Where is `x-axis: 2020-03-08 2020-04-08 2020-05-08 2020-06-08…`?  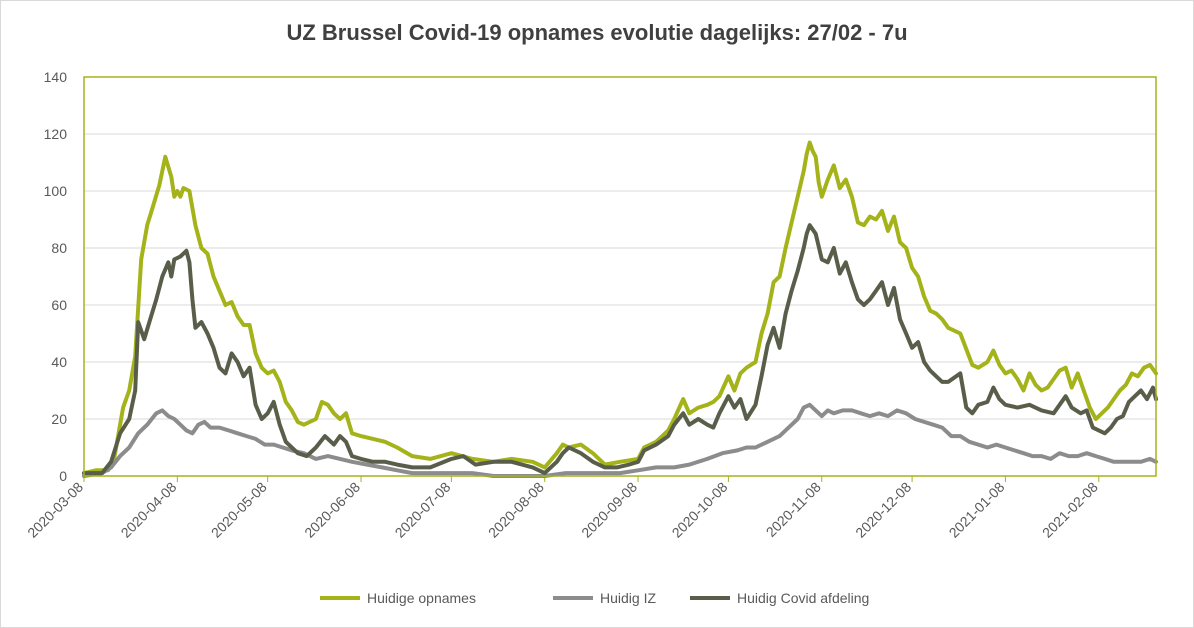 x-axis: 2020-03-08 2020-04-08 2020-05-08 2020-06-08… is located at coordinates (562, 508).